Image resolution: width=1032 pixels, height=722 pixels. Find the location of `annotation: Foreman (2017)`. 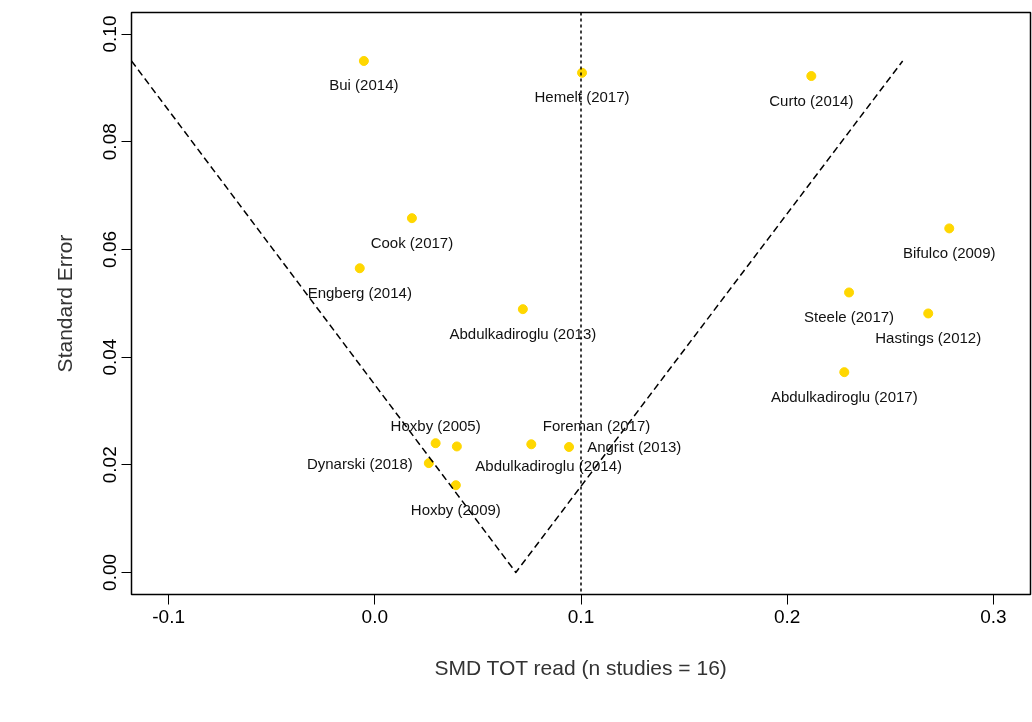

annotation: Foreman (2017) is located at coordinates (596, 425).